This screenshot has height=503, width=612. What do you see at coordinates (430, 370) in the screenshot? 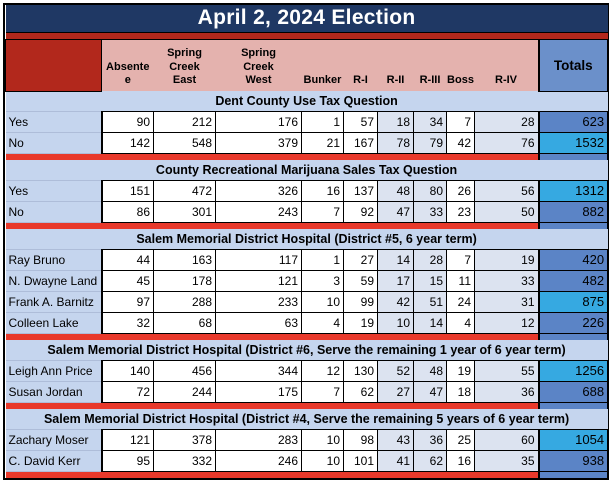
I see `vote-count-cell: 48` at bounding box center [430, 370].